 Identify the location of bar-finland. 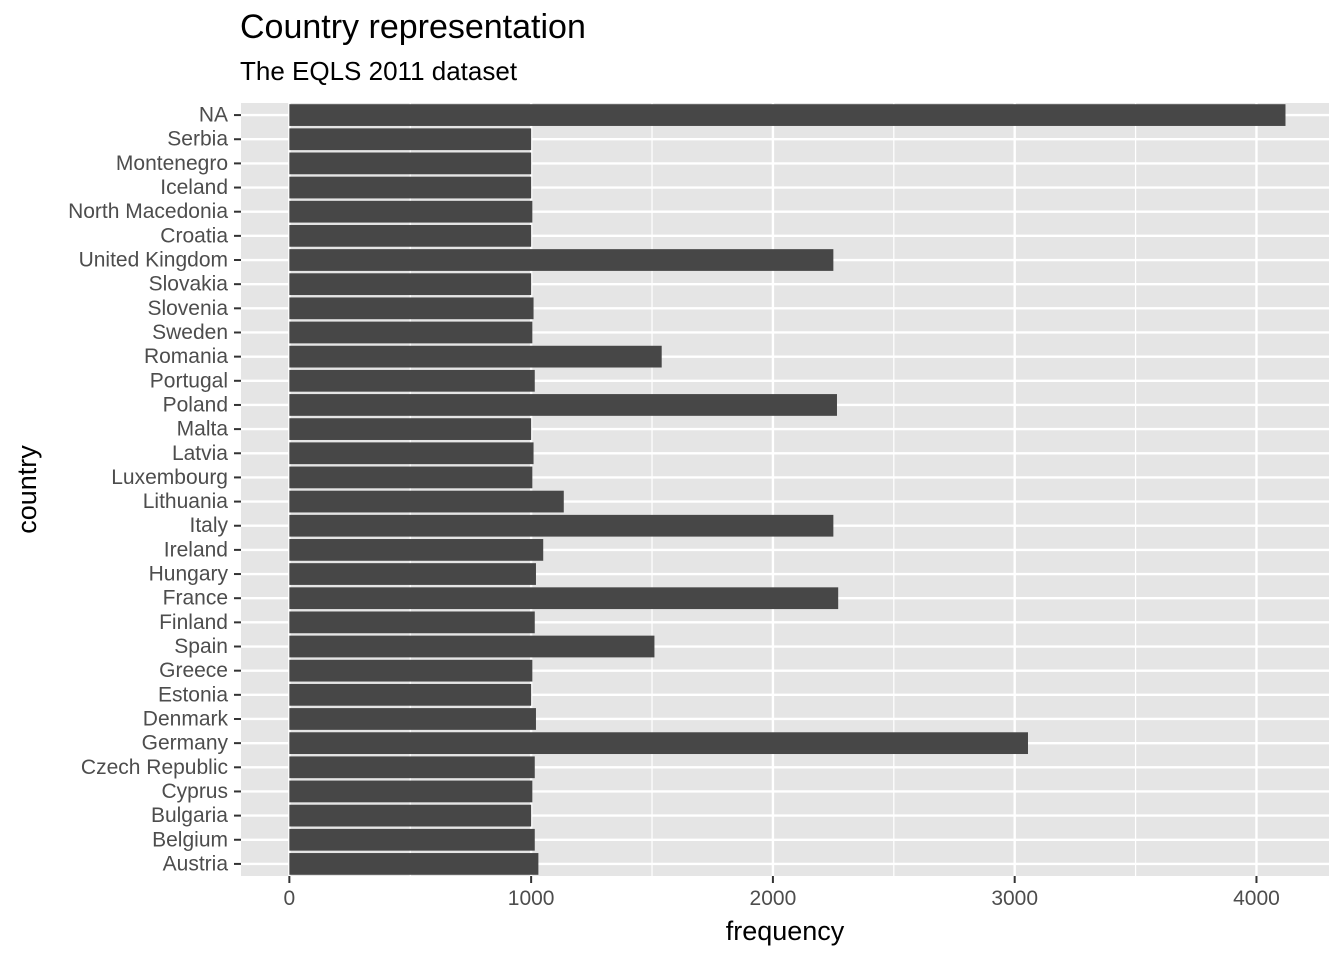
(412, 622).